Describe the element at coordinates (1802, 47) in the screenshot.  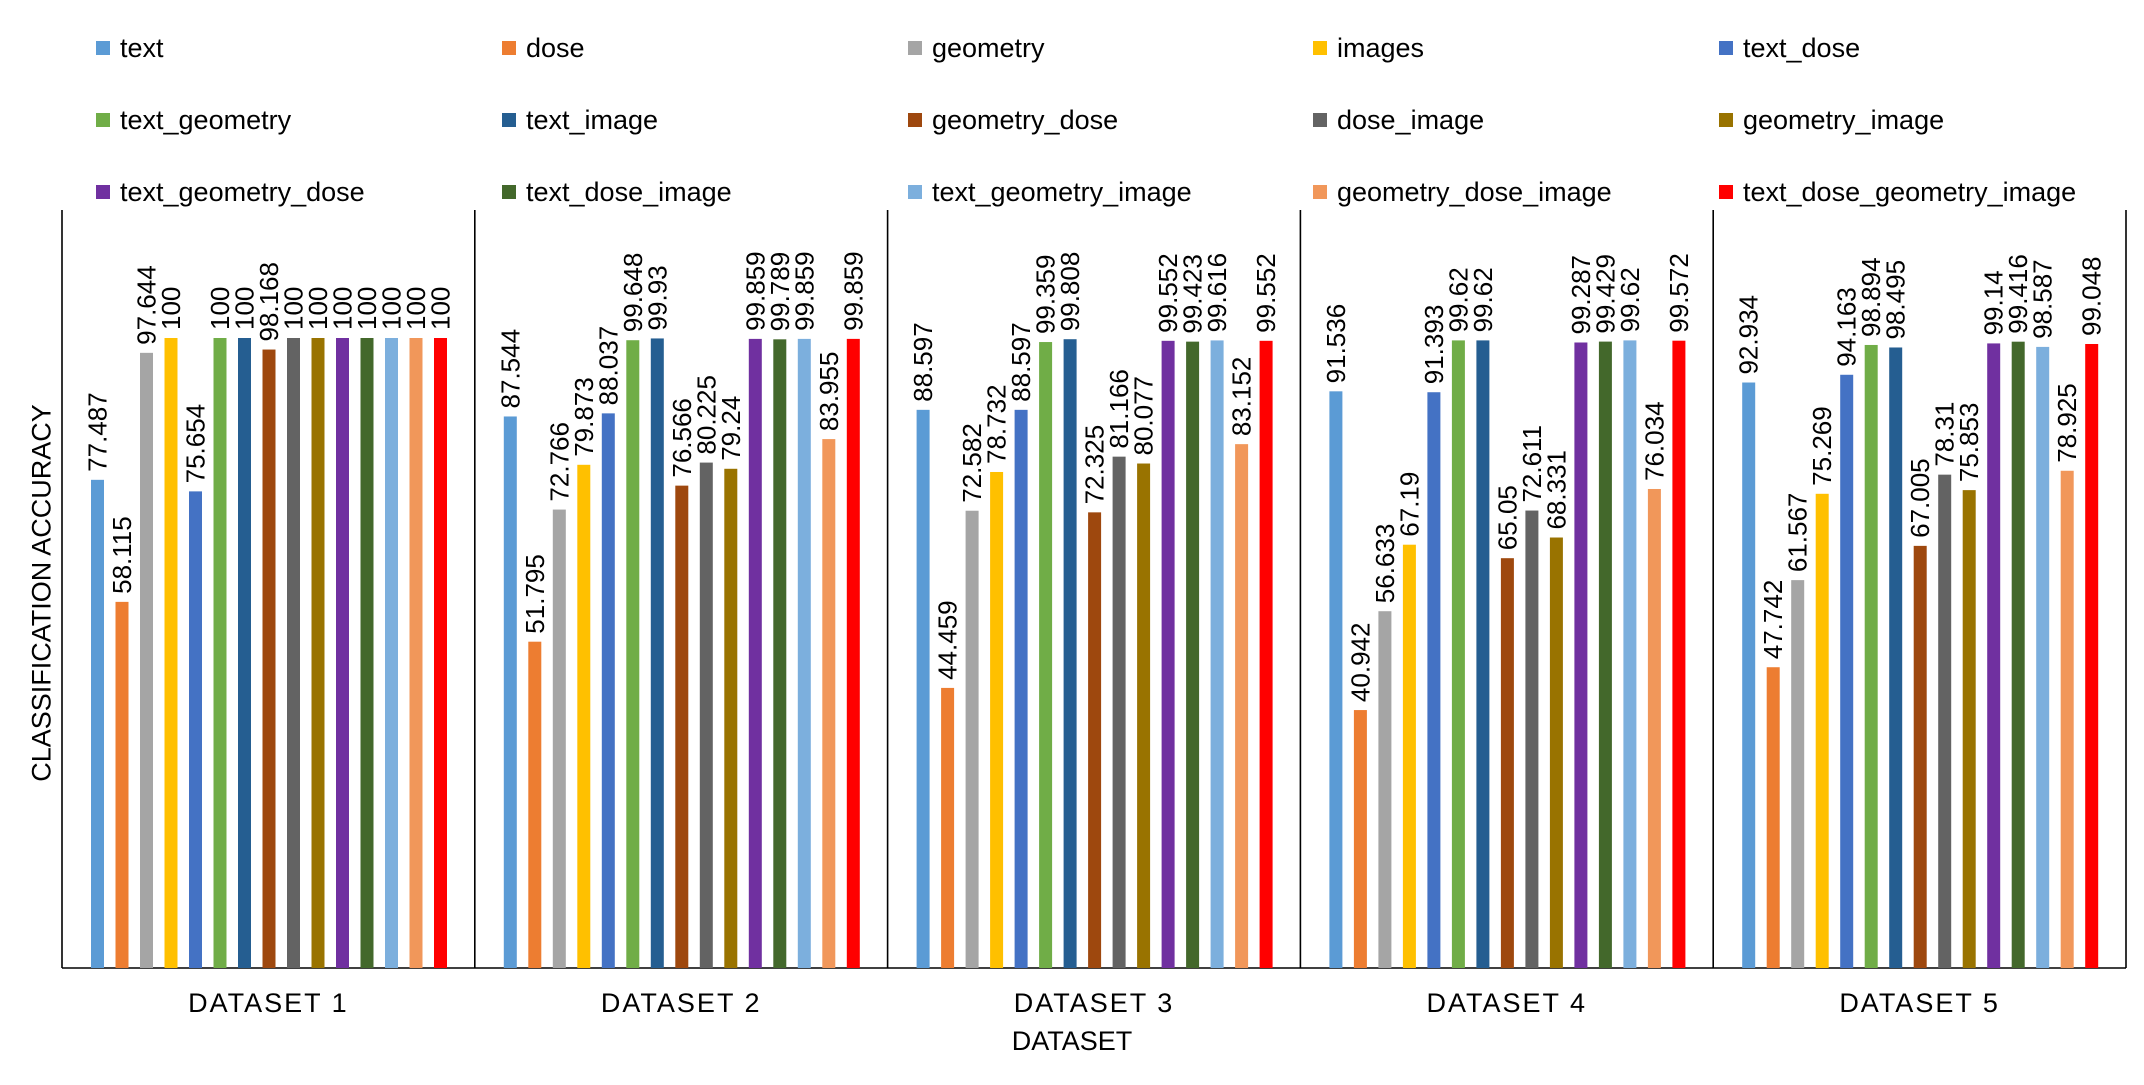
I see `legend-label: text_dose` at that location.